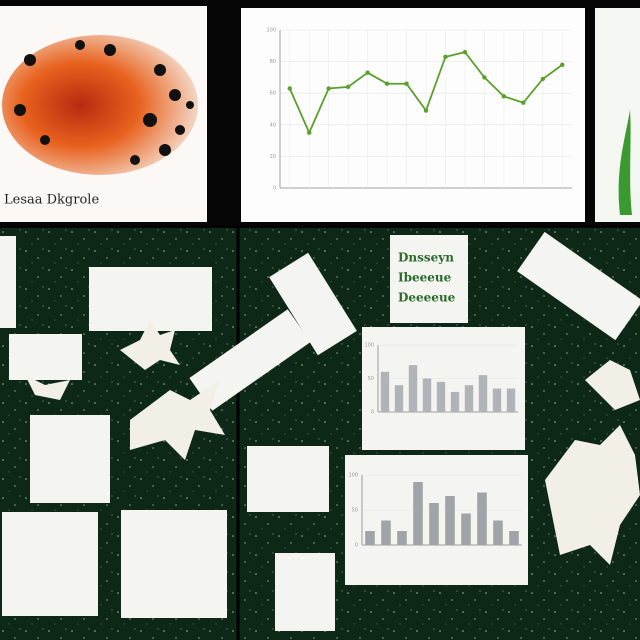 The image size is (640, 640). I want to click on image, so click(100, 105).